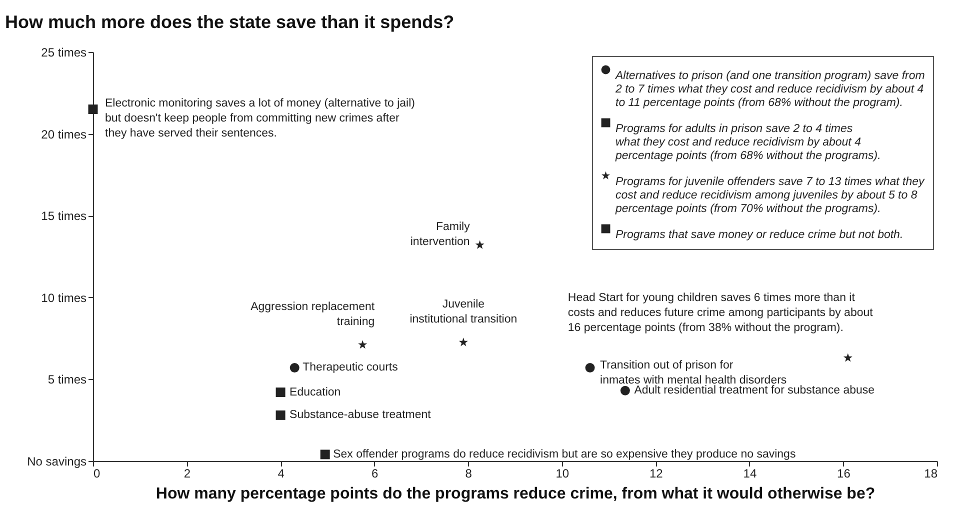 The image size is (967, 525). What do you see at coordinates (97, 473) in the screenshot?
I see `x-tick-label: 0` at bounding box center [97, 473].